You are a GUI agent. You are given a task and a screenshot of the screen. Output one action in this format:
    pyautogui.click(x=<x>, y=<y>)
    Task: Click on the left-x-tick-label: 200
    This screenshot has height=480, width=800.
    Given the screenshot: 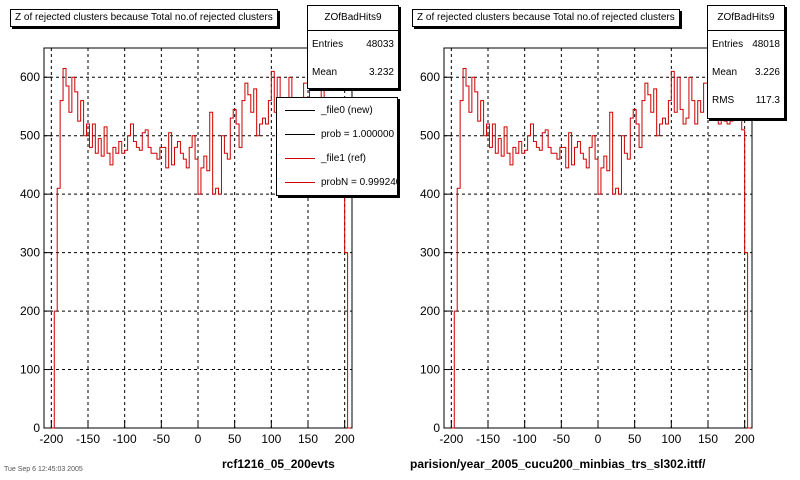 What is the action you would take?
    pyautogui.click(x=345, y=439)
    